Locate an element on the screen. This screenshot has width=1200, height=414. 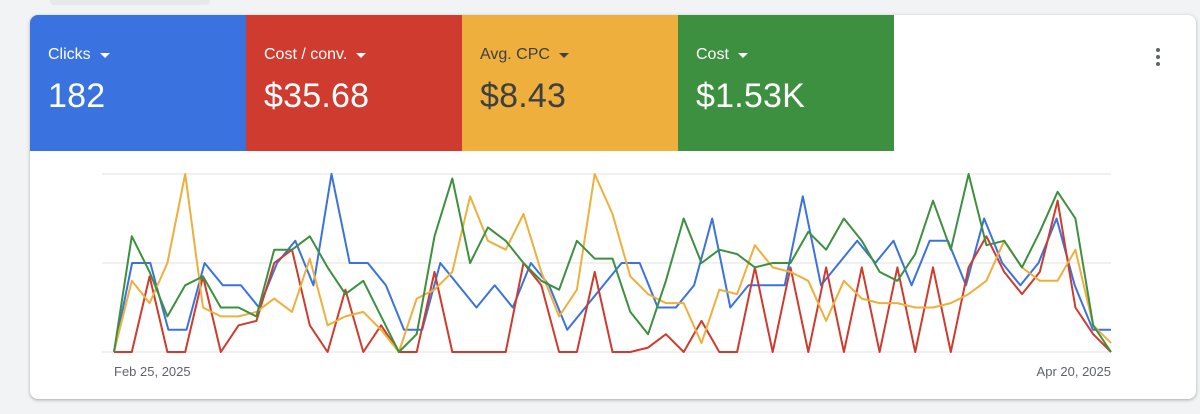
metric-label: Clicks is located at coordinates (69, 54).